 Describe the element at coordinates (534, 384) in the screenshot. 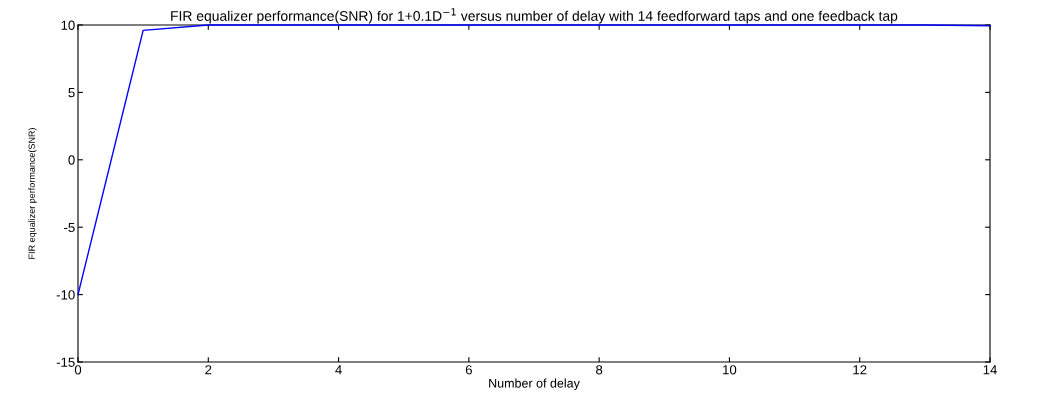

I see `x-axis-title: Number of delay` at that location.